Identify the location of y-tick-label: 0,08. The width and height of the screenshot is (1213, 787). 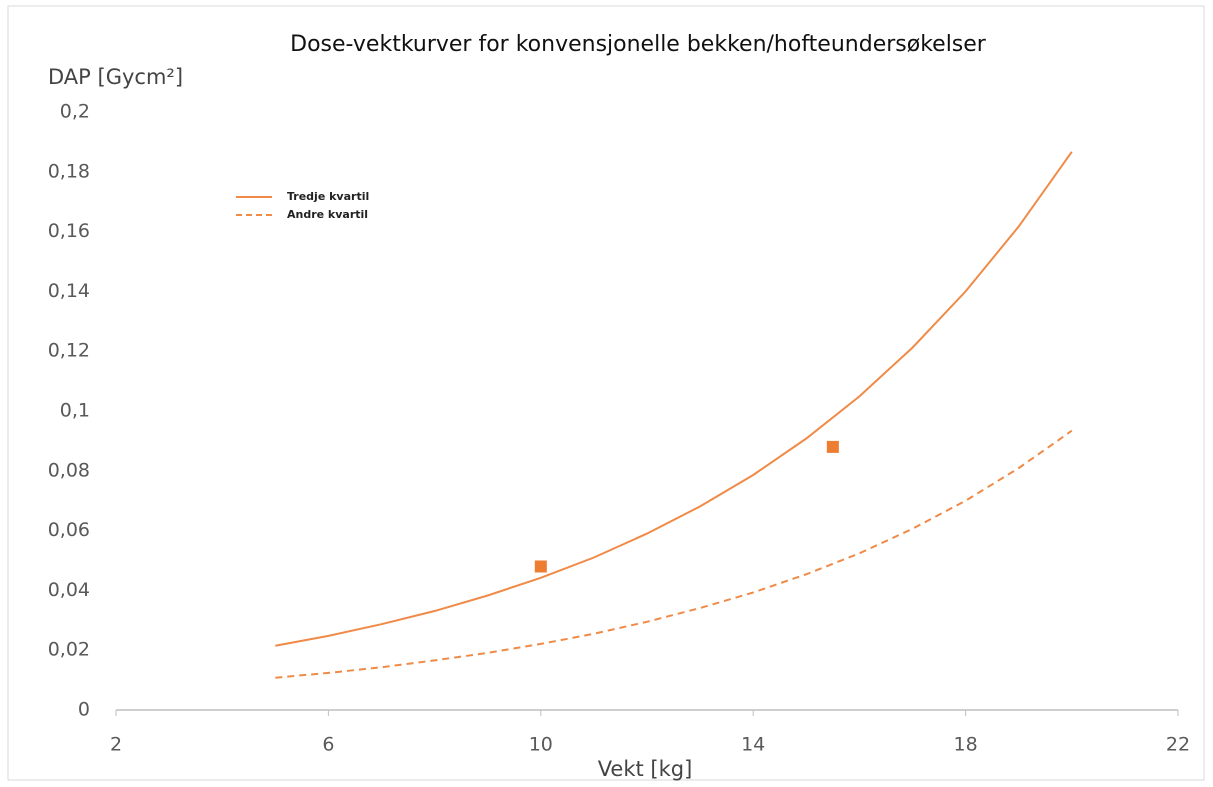
(69, 470).